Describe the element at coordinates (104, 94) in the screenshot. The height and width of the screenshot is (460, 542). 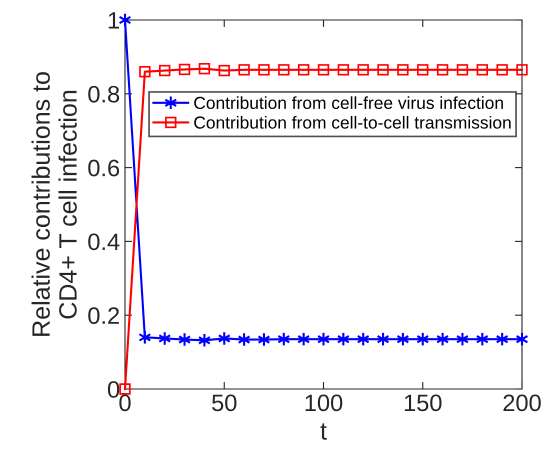
I see `y-tick-label: 0.8` at that location.